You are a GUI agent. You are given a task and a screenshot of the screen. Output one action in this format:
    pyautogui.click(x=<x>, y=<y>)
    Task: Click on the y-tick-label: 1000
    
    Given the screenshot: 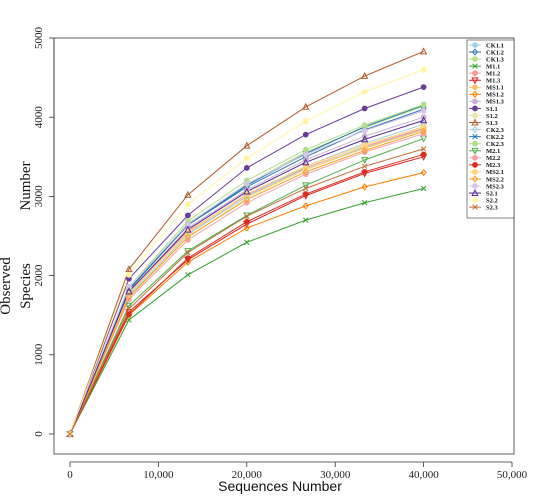 What is the action you would take?
    pyautogui.click(x=39, y=354)
    